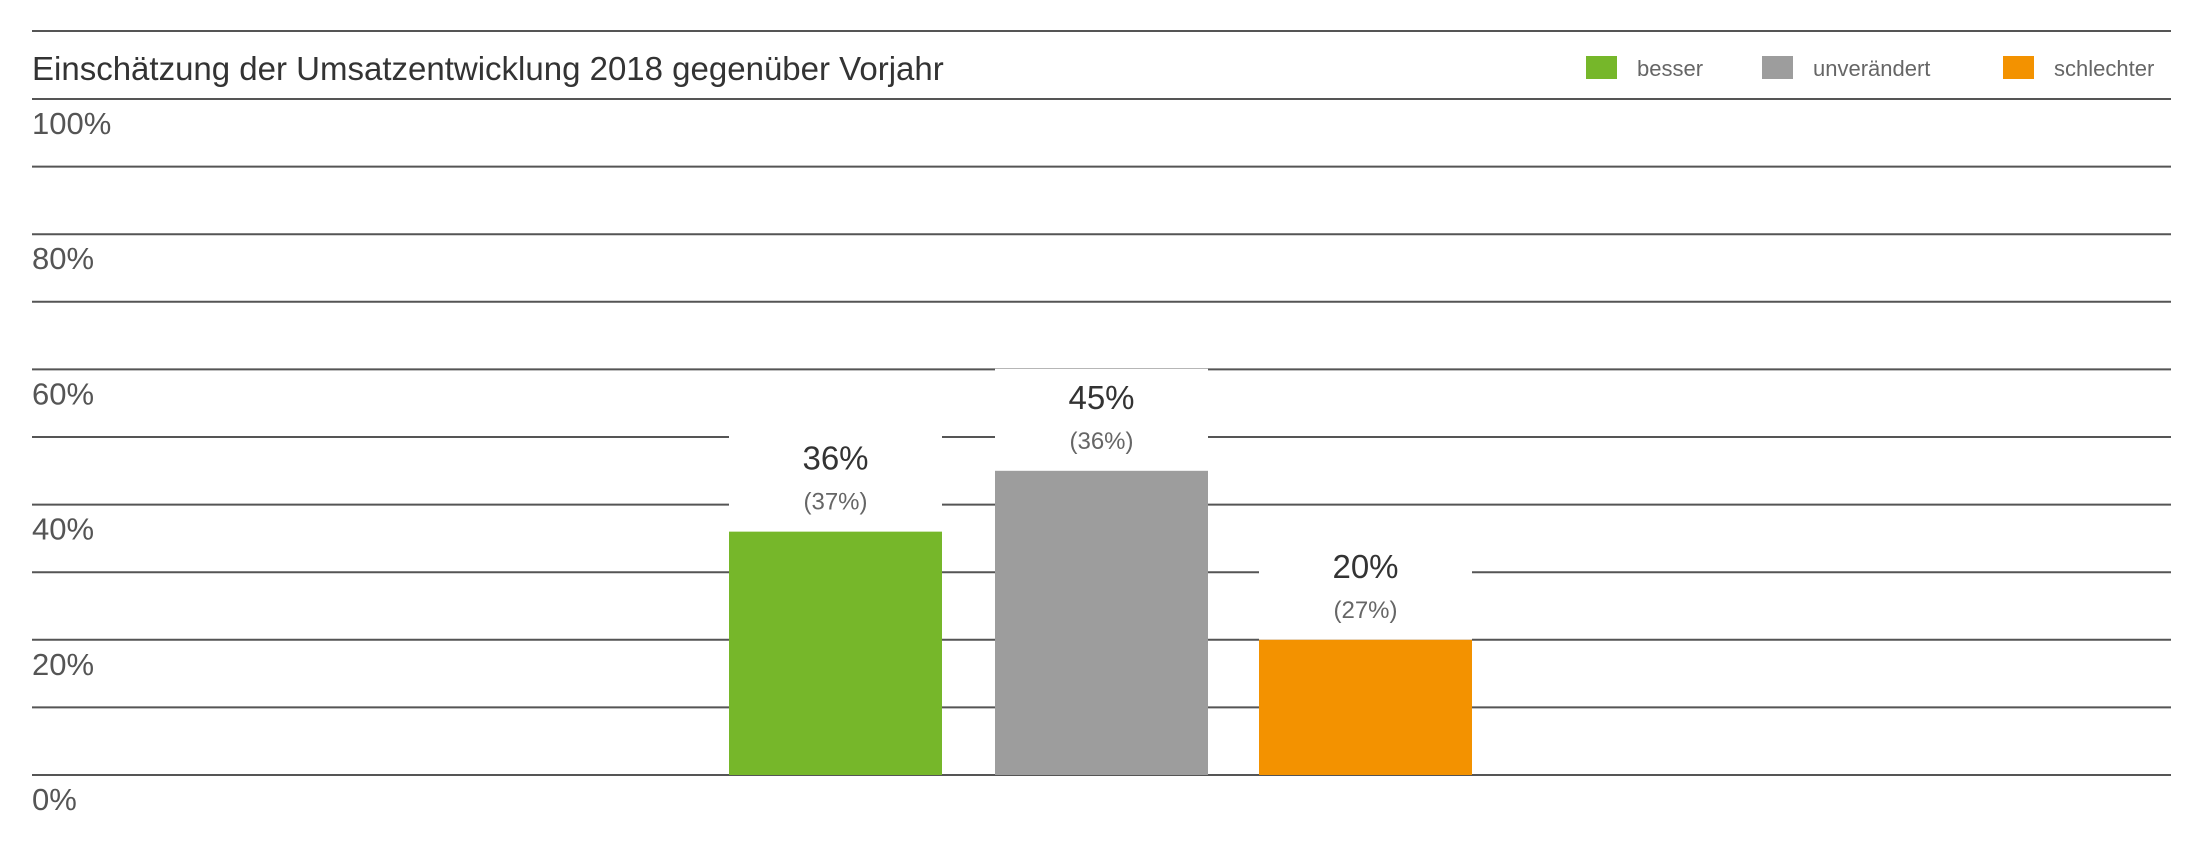  What do you see at coordinates (835, 653) in the screenshot?
I see `bar-besser` at bounding box center [835, 653].